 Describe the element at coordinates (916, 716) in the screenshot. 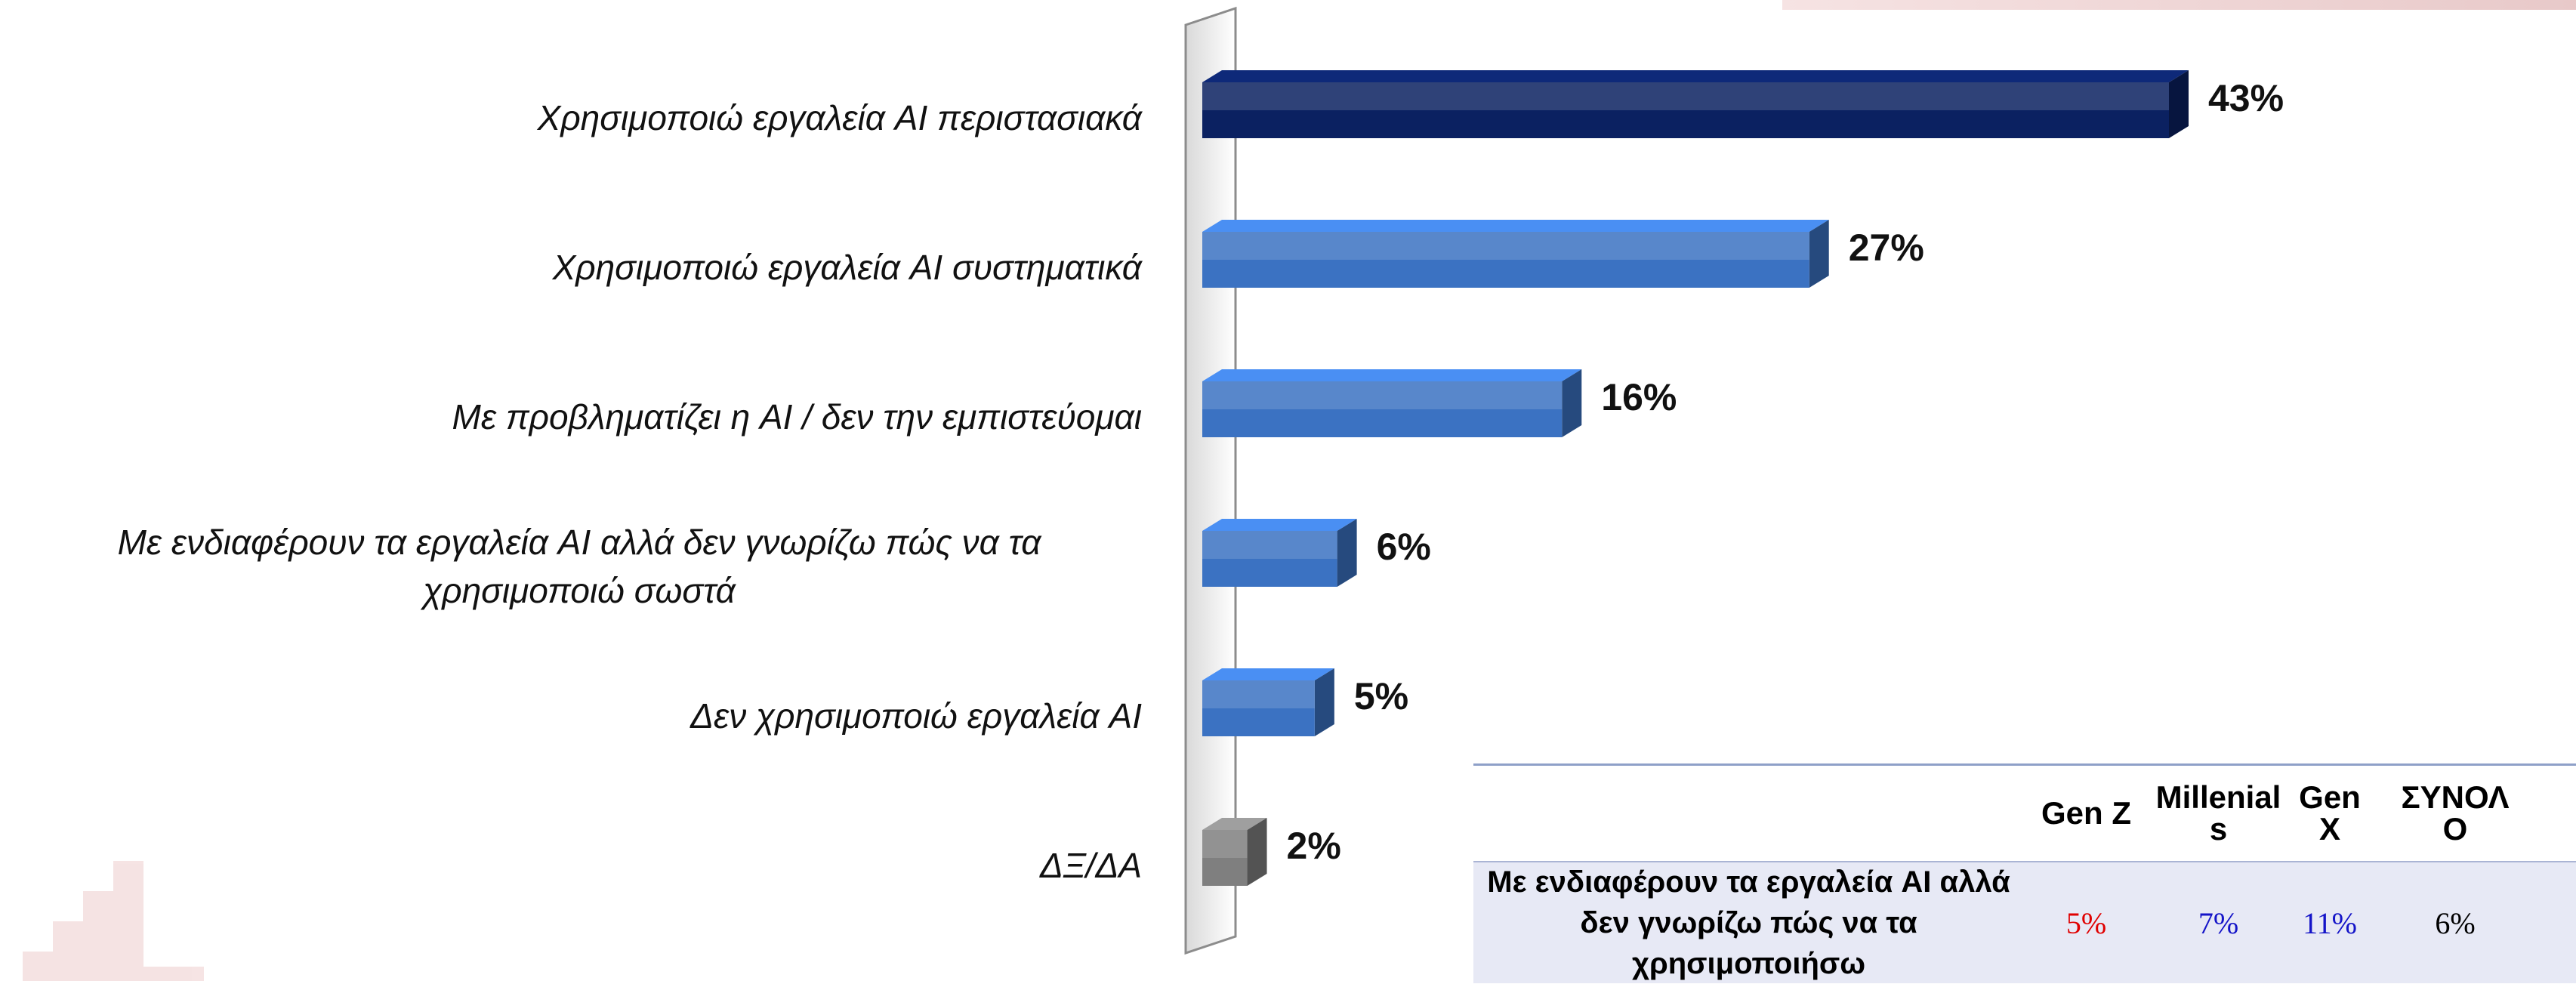

I see `category-label: Δεν χρησιμοποιώ εργαλεία AI` at that location.